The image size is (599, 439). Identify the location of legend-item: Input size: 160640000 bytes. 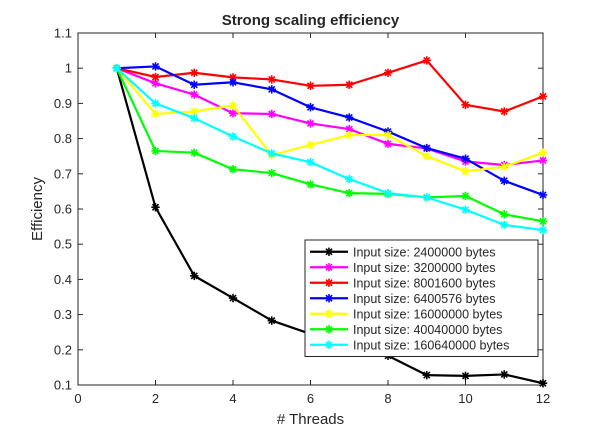
(409, 345).